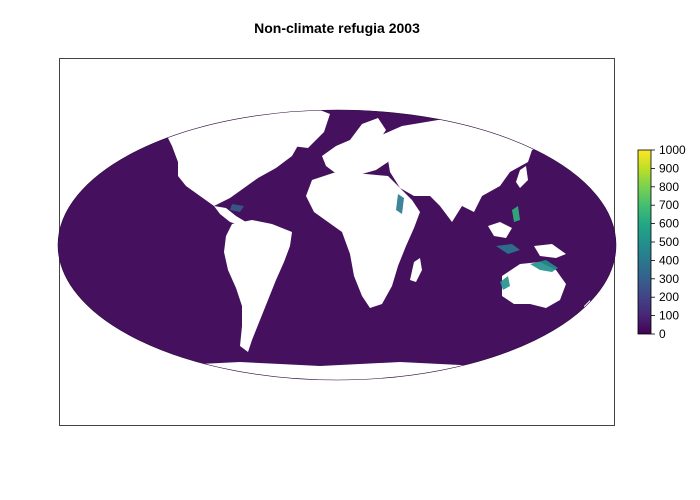 The width and height of the screenshot is (700, 500). Describe the element at coordinates (244, 158) in the screenshot. I see `land-north-america` at that location.